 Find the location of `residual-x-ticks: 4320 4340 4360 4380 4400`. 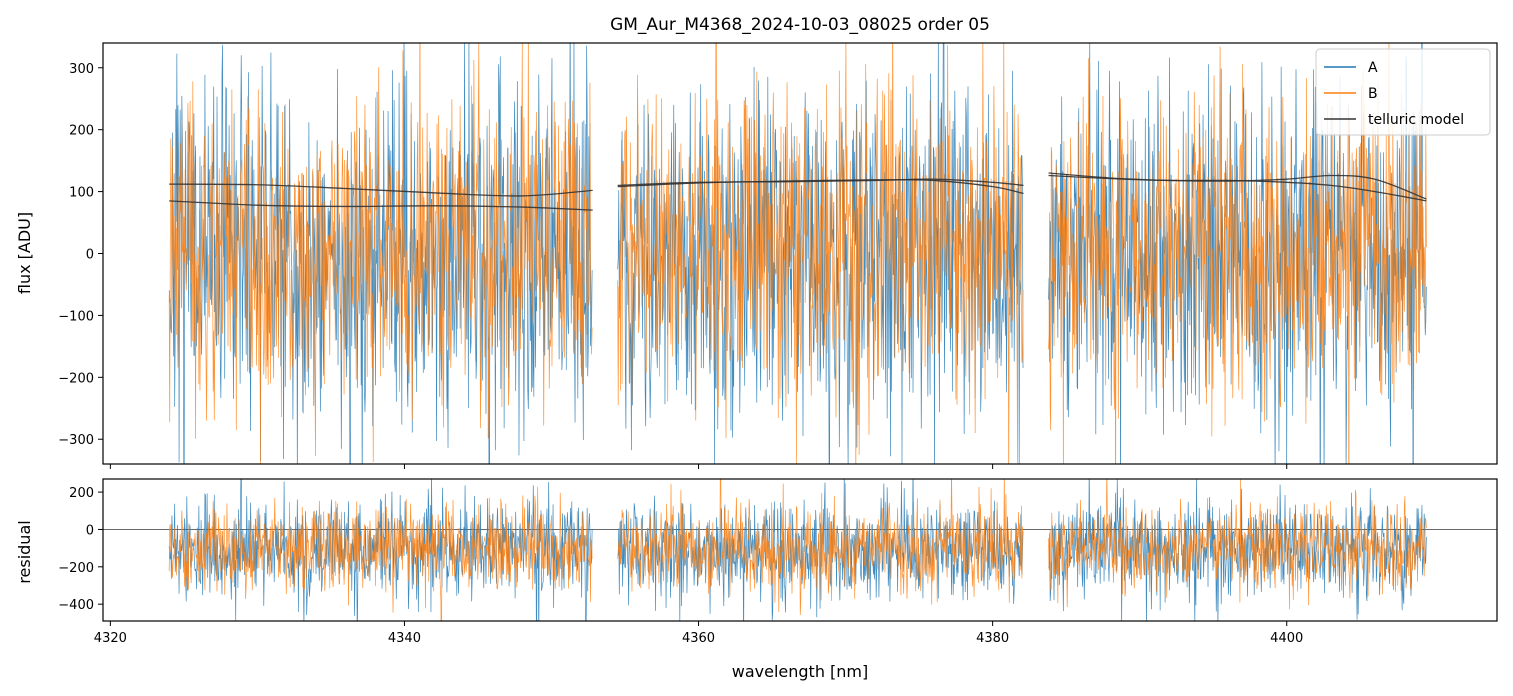

residual-x-ticks: 4320 4340 4360 4380 4400 is located at coordinates (698, 633).